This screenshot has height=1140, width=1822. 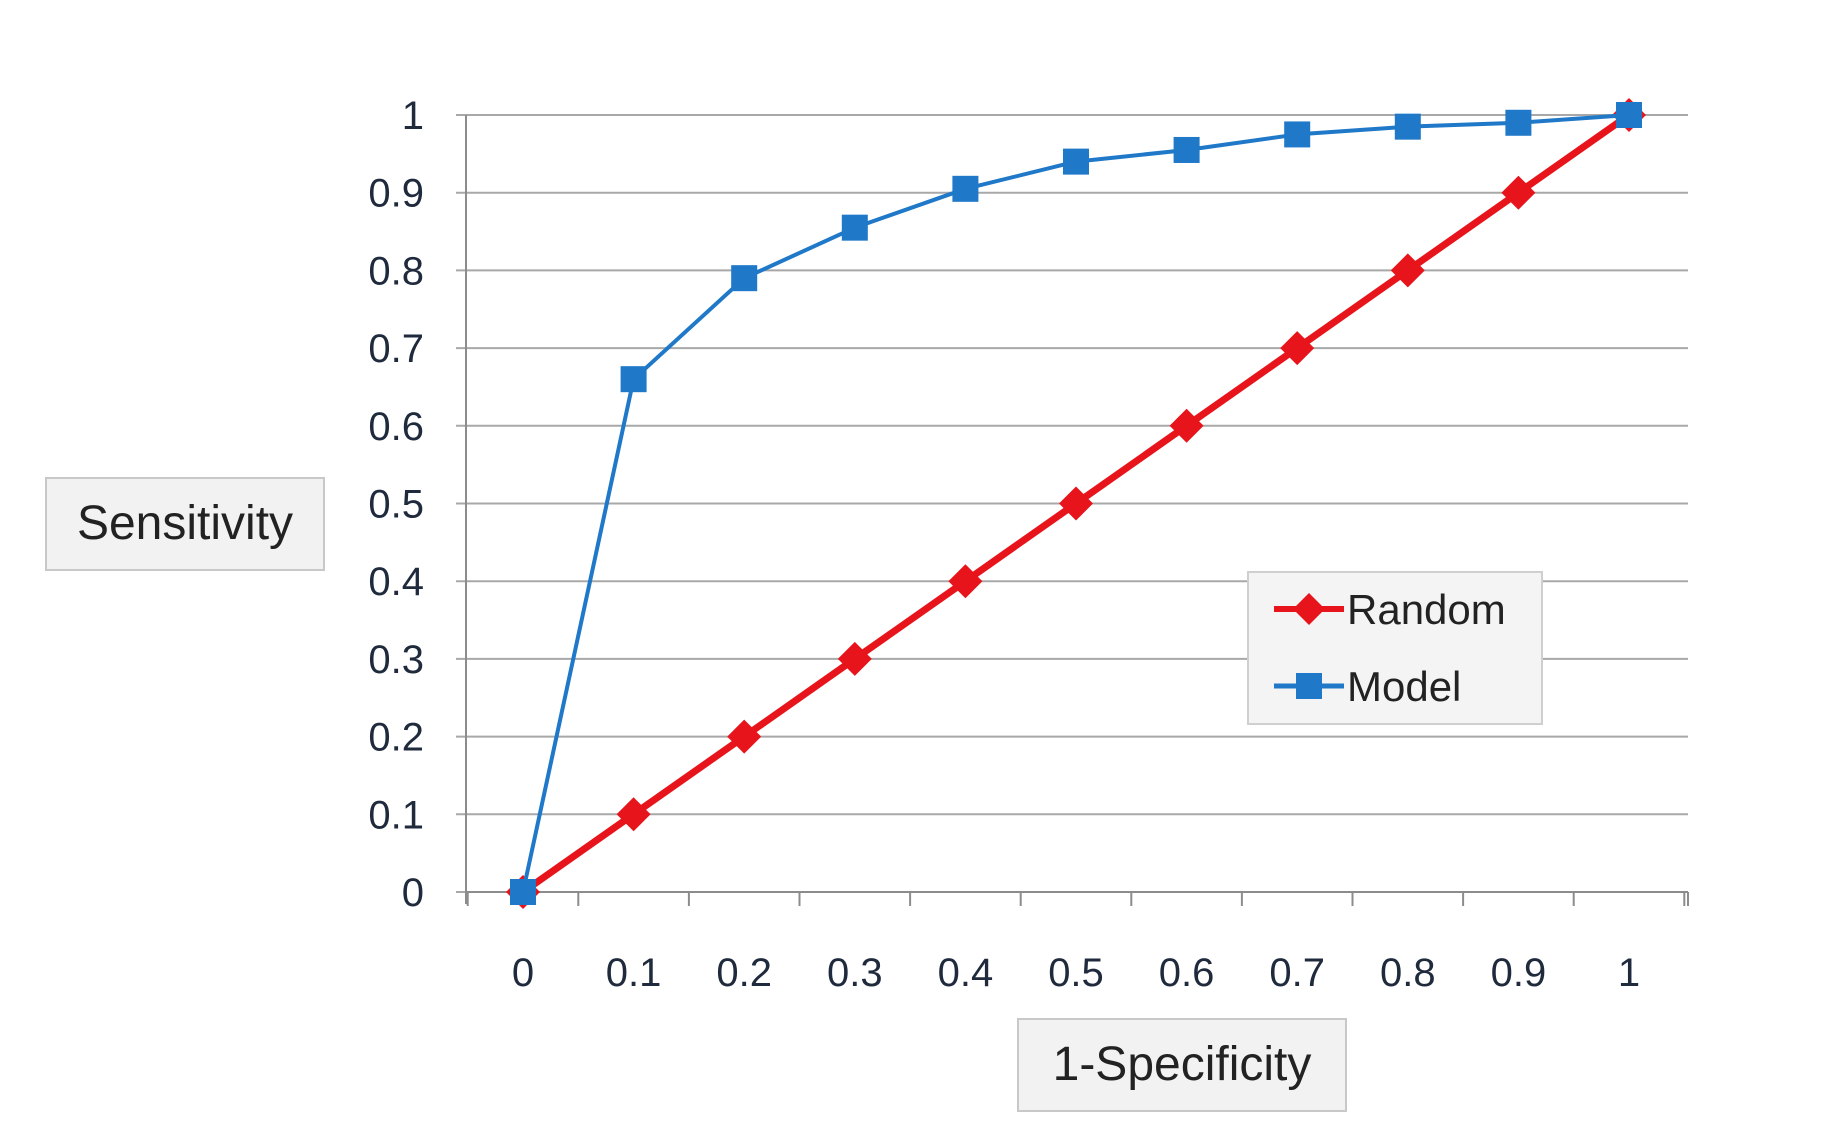 I want to click on legend: Random Model, so click(x=1395, y=648).